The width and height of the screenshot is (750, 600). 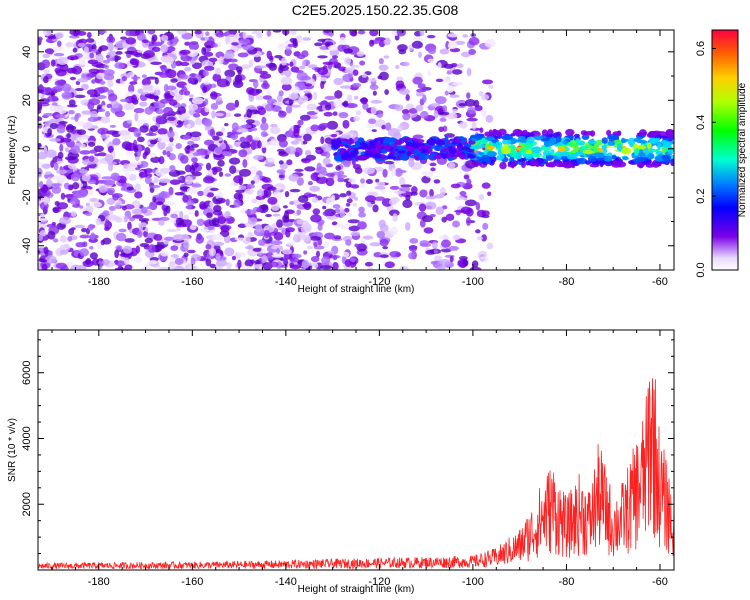 What do you see at coordinates (12, 450) in the screenshot?
I see `snr-y-axis-label: SNR (10 * v/v)` at bounding box center [12, 450].